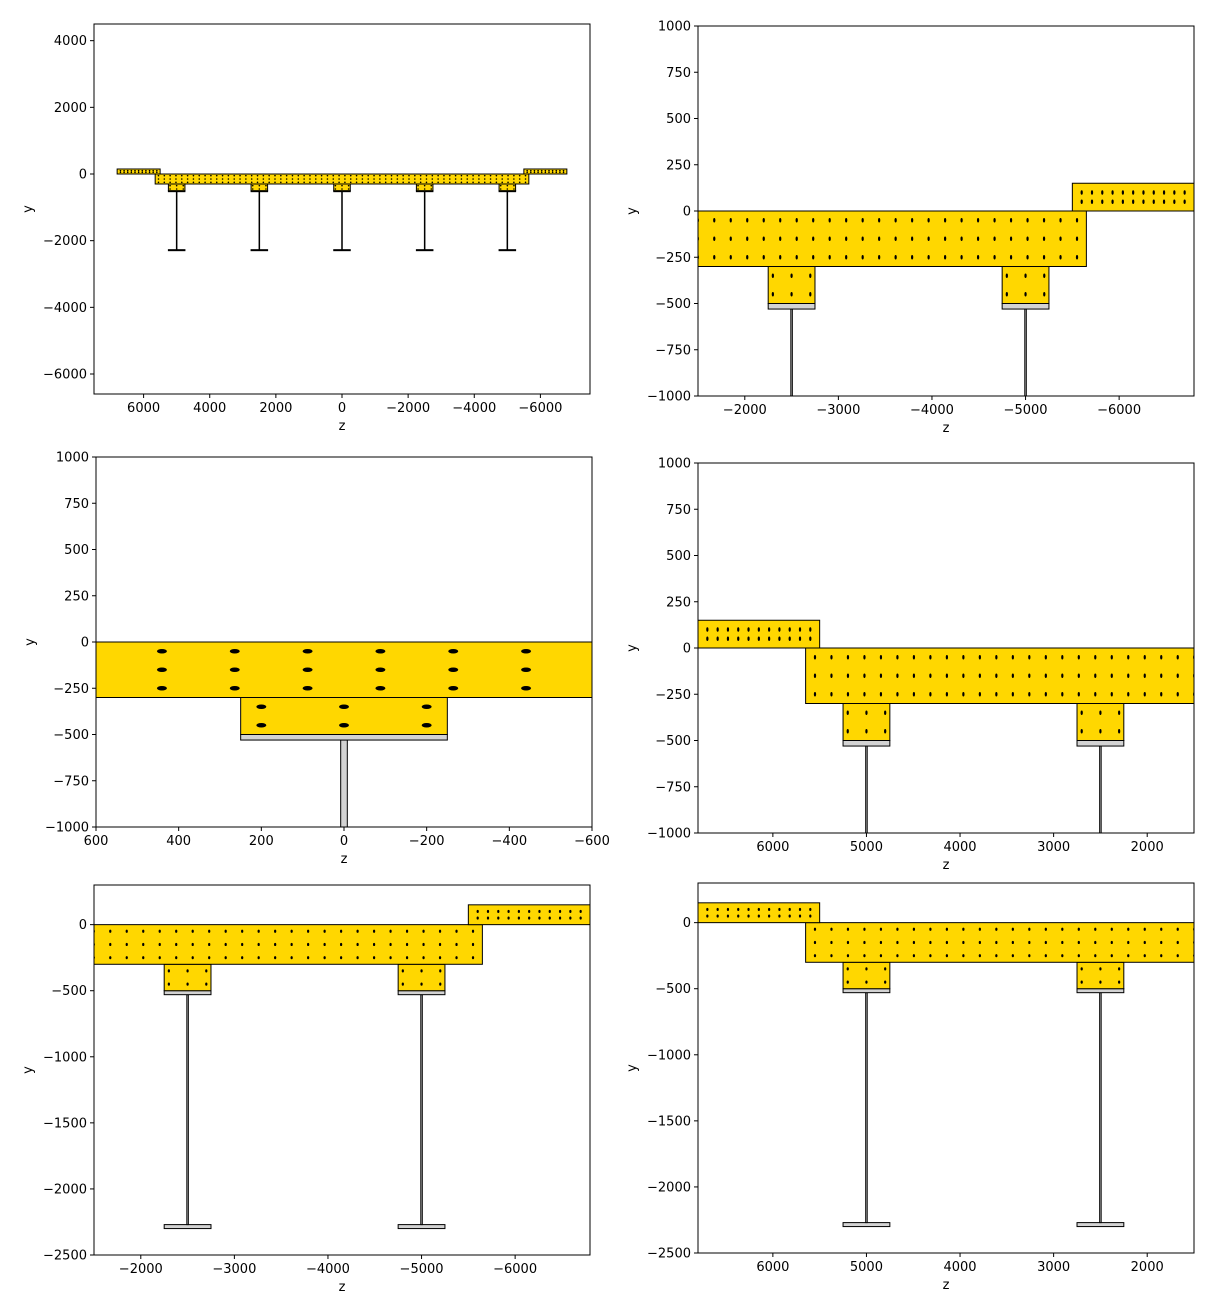 The image size is (1216, 1310). I want to click on y-tick-label: 750, so click(678, 510).